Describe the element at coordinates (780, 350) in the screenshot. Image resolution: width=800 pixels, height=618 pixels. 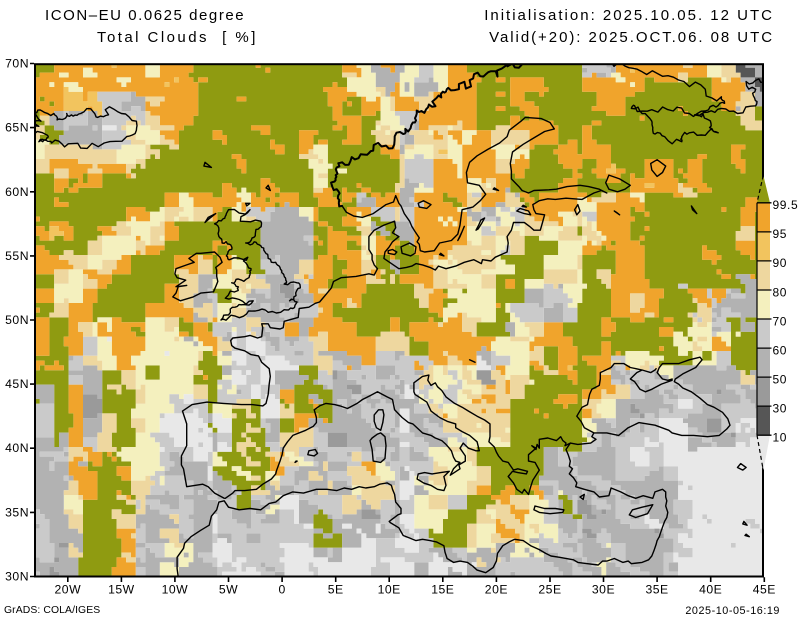
I see `svg-text: 60` at that location.